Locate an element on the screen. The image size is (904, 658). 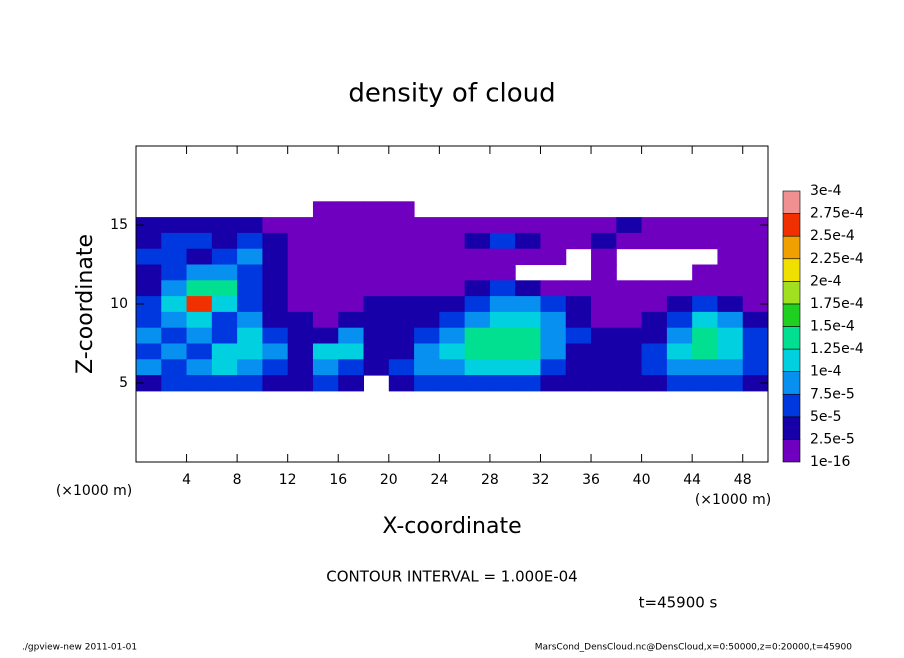
x-tick-label: 16 is located at coordinates (338, 480).